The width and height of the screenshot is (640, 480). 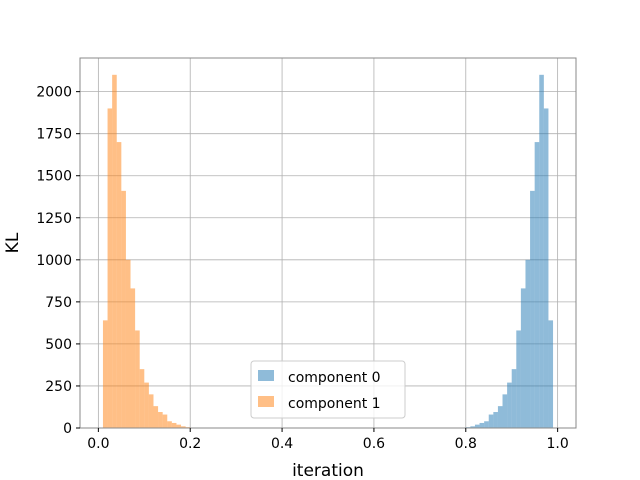 What do you see at coordinates (13, 242) in the screenshot?
I see `y-axis-label: KL` at bounding box center [13, 242].